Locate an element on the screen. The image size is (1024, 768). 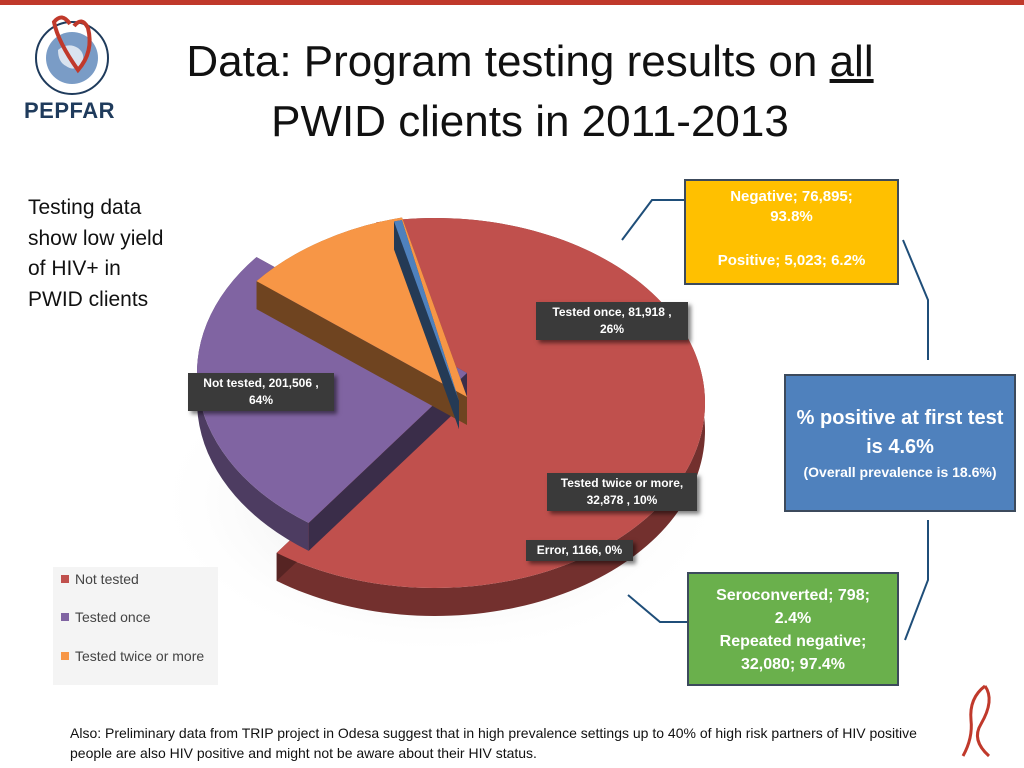
positive-line: Positive; 5,023; 6.2% is located at coordinates (791, 261).